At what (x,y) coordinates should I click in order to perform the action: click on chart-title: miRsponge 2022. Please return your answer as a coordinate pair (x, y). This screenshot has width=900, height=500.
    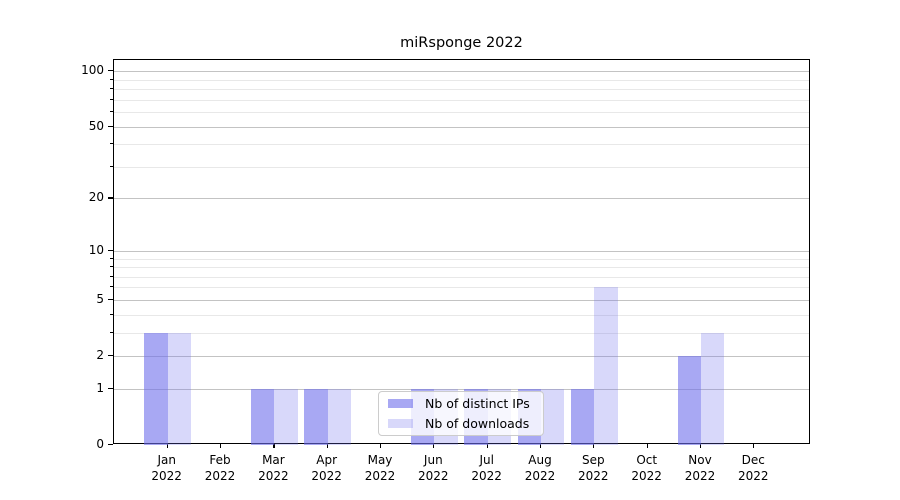
    Looking at the image, I should click on (461, 43).